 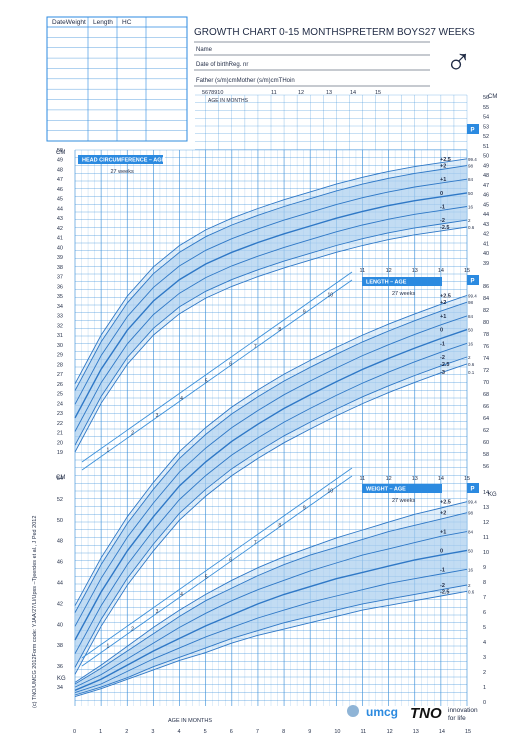 What do you see at coordinates (486, 196) in the screenshot?
I see `right-axis-tick-hc: 46` at bounding box center [486, 196].